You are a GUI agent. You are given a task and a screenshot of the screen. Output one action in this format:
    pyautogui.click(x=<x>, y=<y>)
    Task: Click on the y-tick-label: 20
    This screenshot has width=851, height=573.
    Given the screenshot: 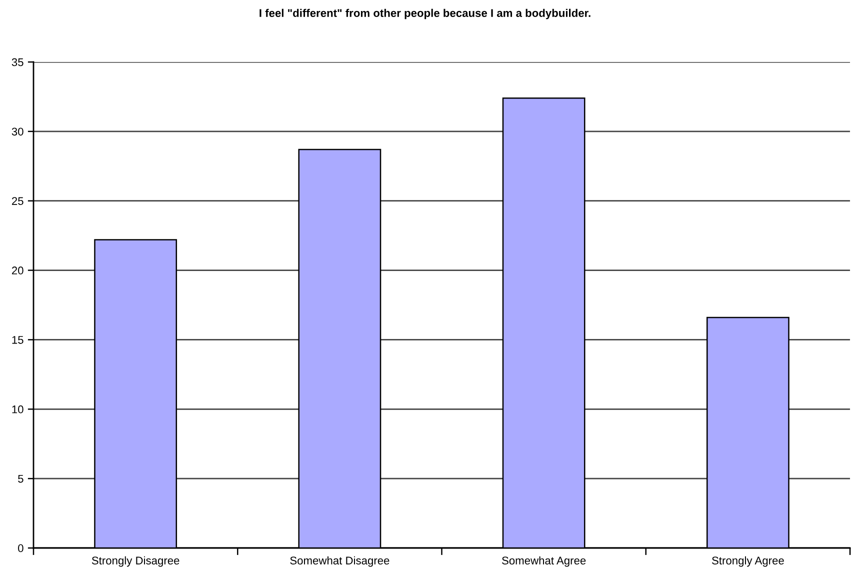 What is the action you would take?
    pyautogui.click(x=18, y=270)
    